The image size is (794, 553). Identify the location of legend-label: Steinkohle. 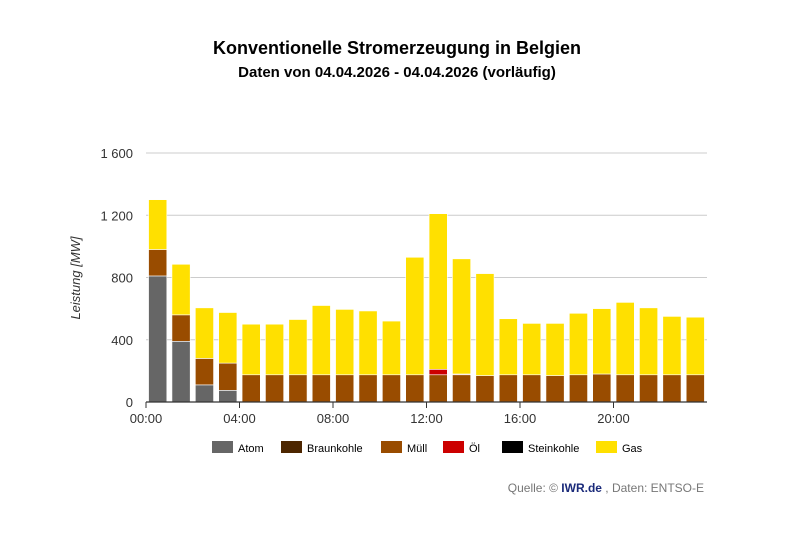
(553, 449).